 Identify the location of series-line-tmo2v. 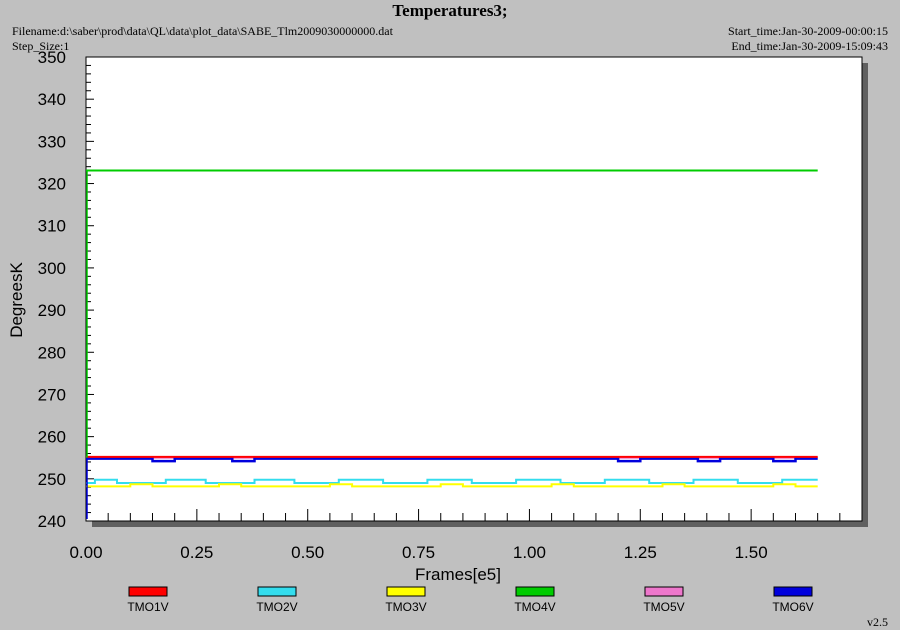
(452, 481).